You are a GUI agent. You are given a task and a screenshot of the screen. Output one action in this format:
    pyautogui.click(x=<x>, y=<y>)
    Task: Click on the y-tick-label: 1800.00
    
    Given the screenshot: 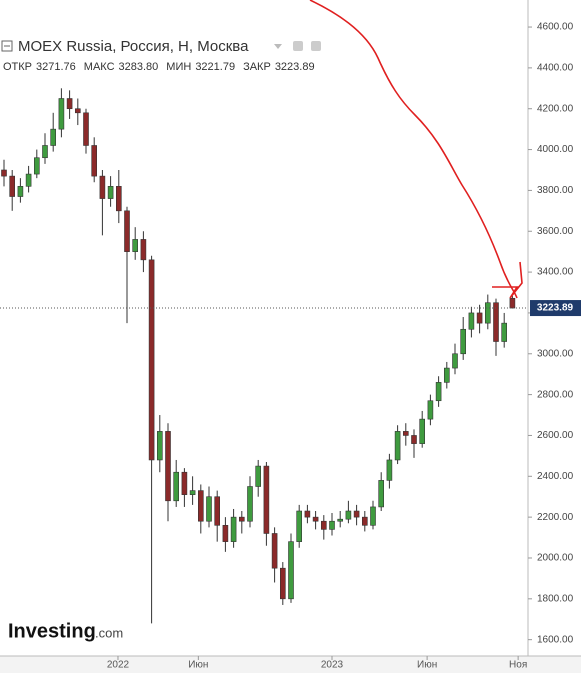 What is the action you would take?
    pyautogui.click(x=555, y=598)
    